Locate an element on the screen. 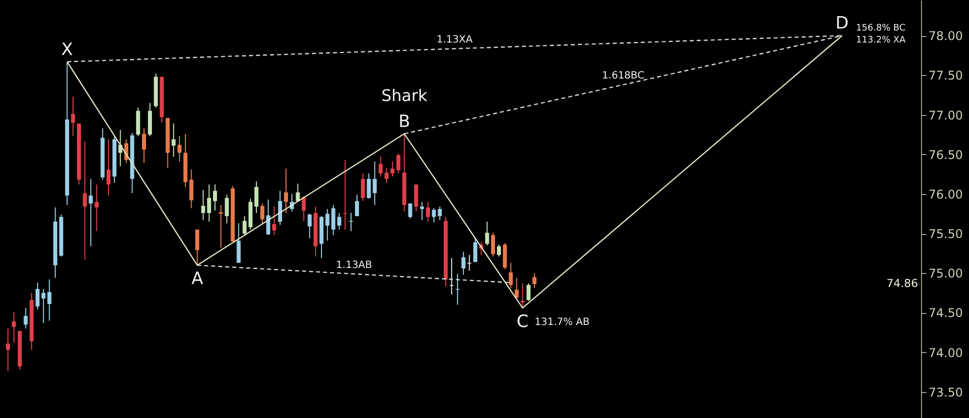 Image resolution: width=969 pixels, height=418 pixels. series-label: 1.13AB is located at coordinates (354, 265).